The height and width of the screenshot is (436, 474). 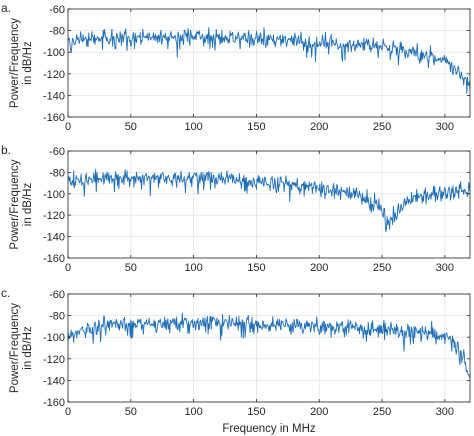 I want to click on panel-label: a., so click(x=6, y=8).